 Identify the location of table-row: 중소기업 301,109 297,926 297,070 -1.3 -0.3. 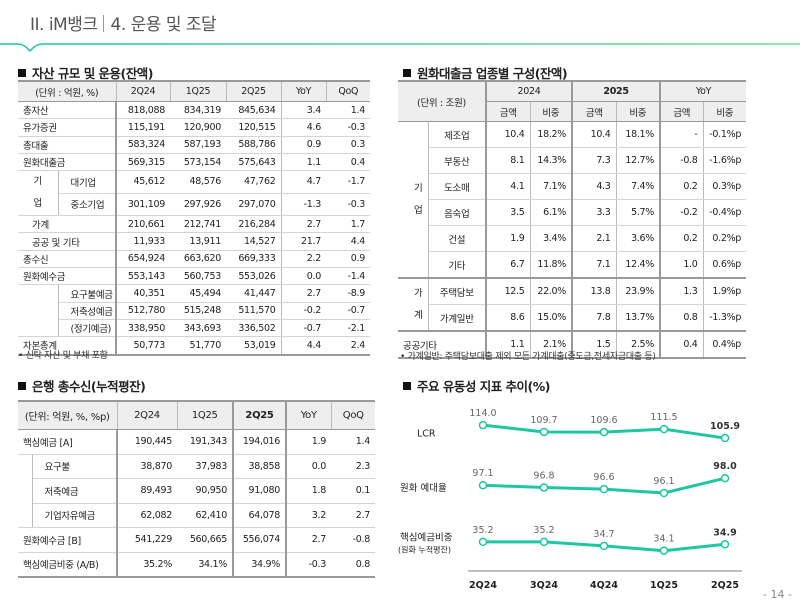
(194, 205).